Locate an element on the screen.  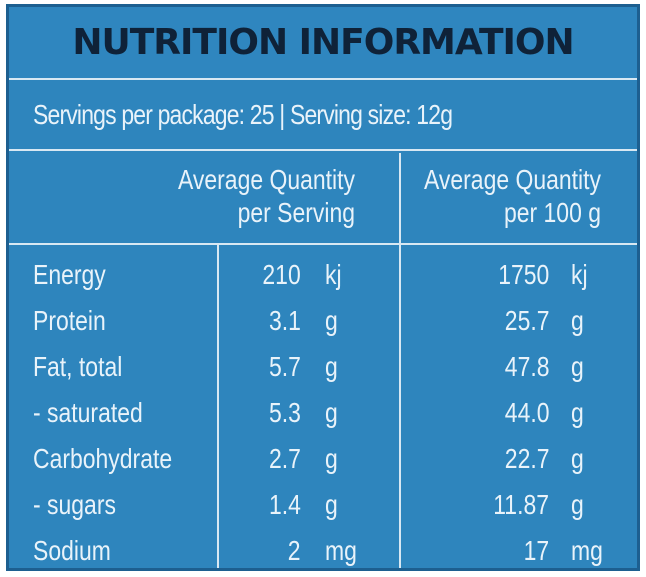
serving-value: 3.1 is located at coordinates (285, 320).